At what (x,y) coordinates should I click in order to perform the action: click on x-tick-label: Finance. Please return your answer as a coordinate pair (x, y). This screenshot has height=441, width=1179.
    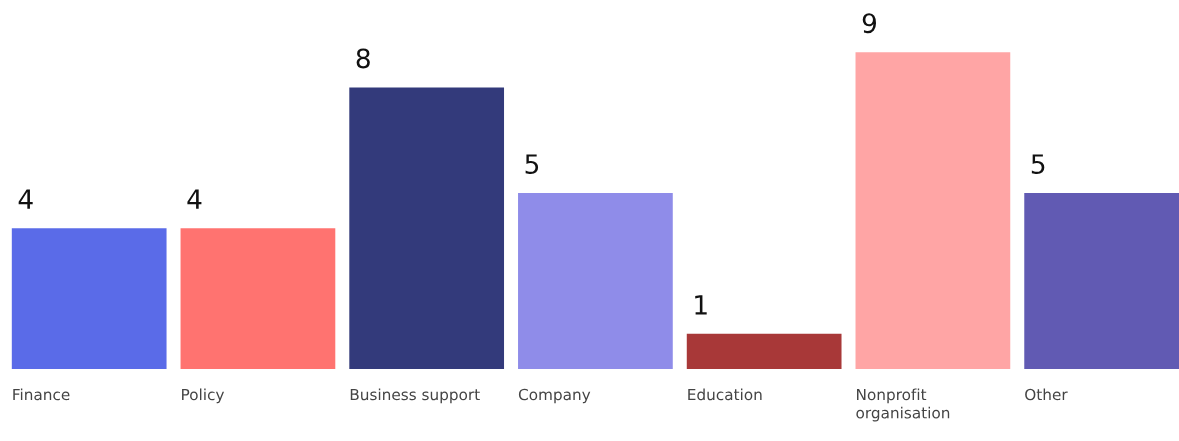
    Looking at the image, I should click on (41, 394).